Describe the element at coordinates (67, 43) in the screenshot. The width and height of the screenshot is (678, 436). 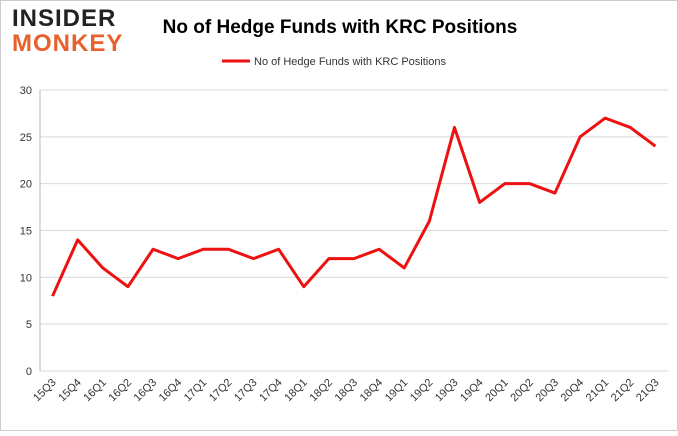
I see `logo-line2: MONKEY` at that location.